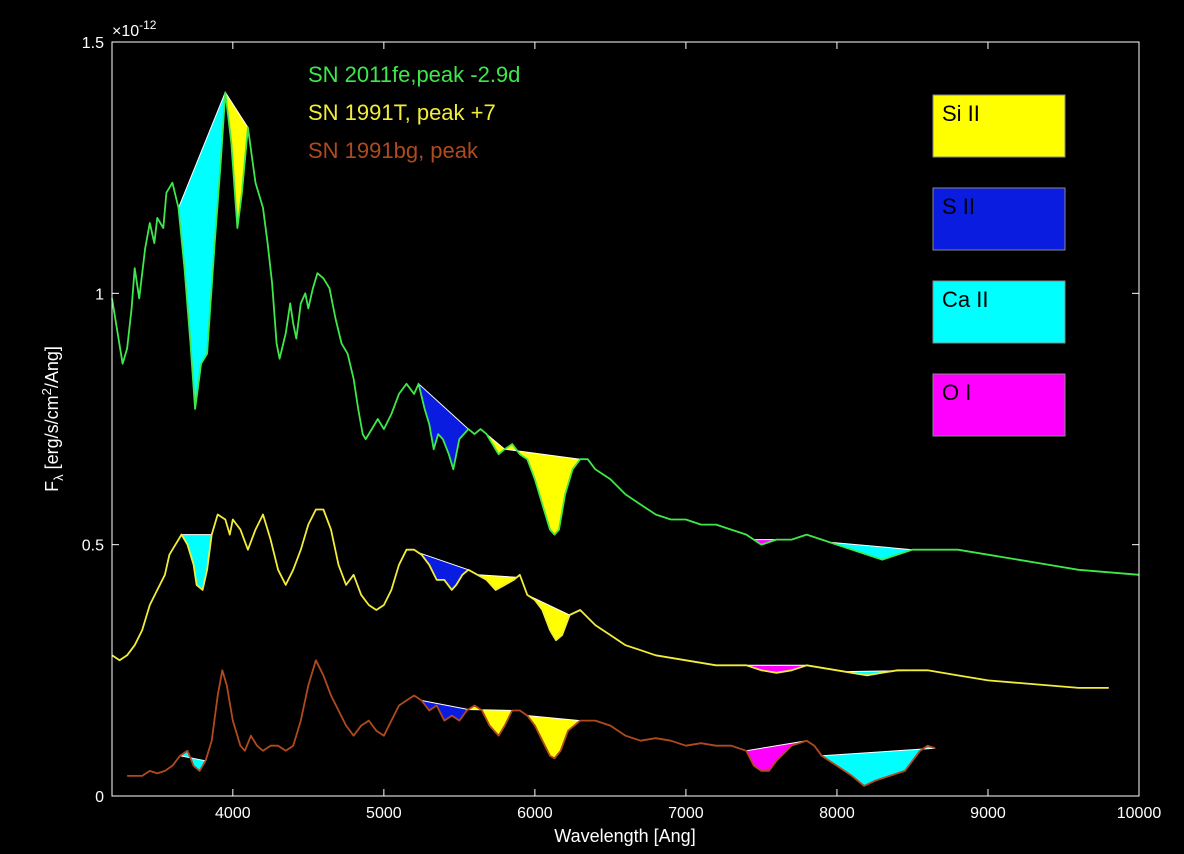  Describe the element at coordinates (999, 265) in the screenshot. I see `ion-legend: Si II S II Ca II O I` at that location.